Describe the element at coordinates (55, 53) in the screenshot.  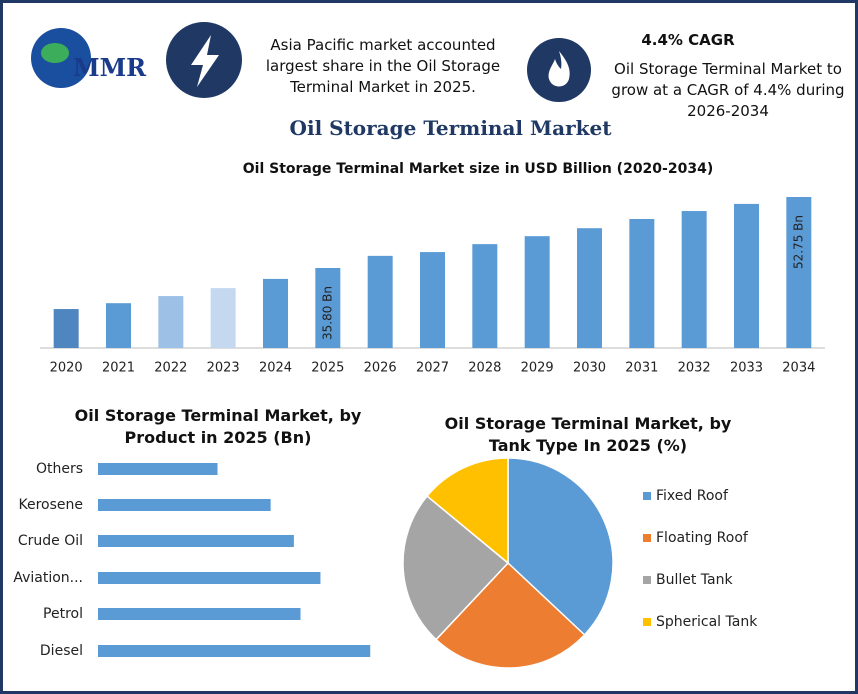
I see `logo-land` at that location.